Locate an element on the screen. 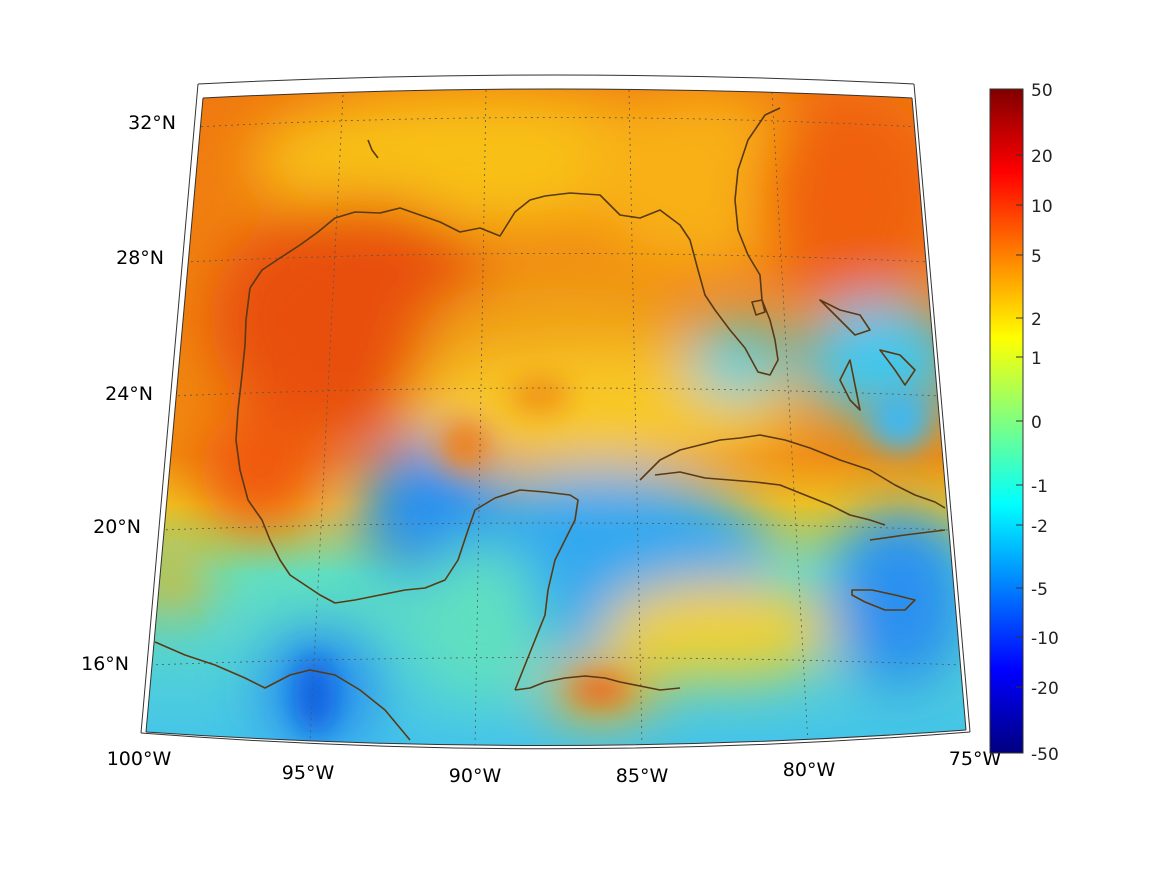 The width and height of the screenshot is (1167, 875). lat-label-16n: 16°N is located at coordinates (105, 664).